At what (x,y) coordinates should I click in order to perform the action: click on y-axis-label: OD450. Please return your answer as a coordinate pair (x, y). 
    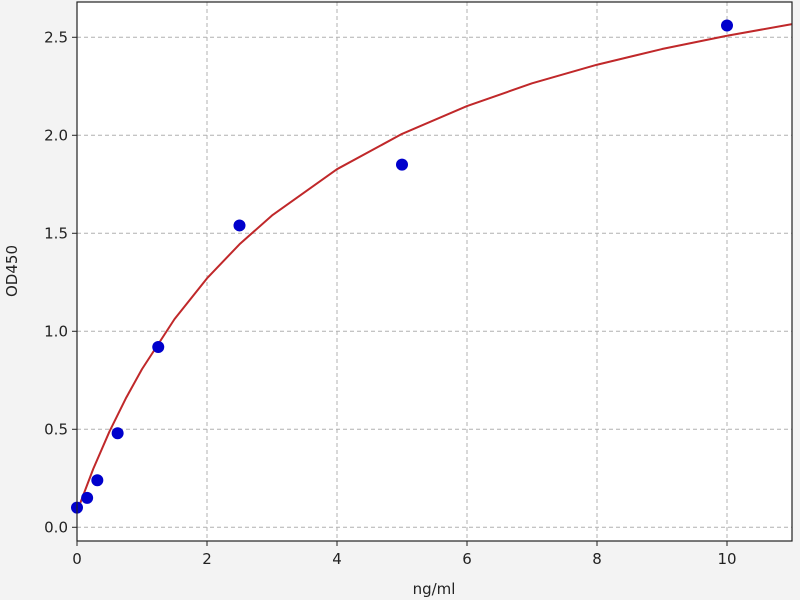
    Looking at the image, I should click on (12, 271).